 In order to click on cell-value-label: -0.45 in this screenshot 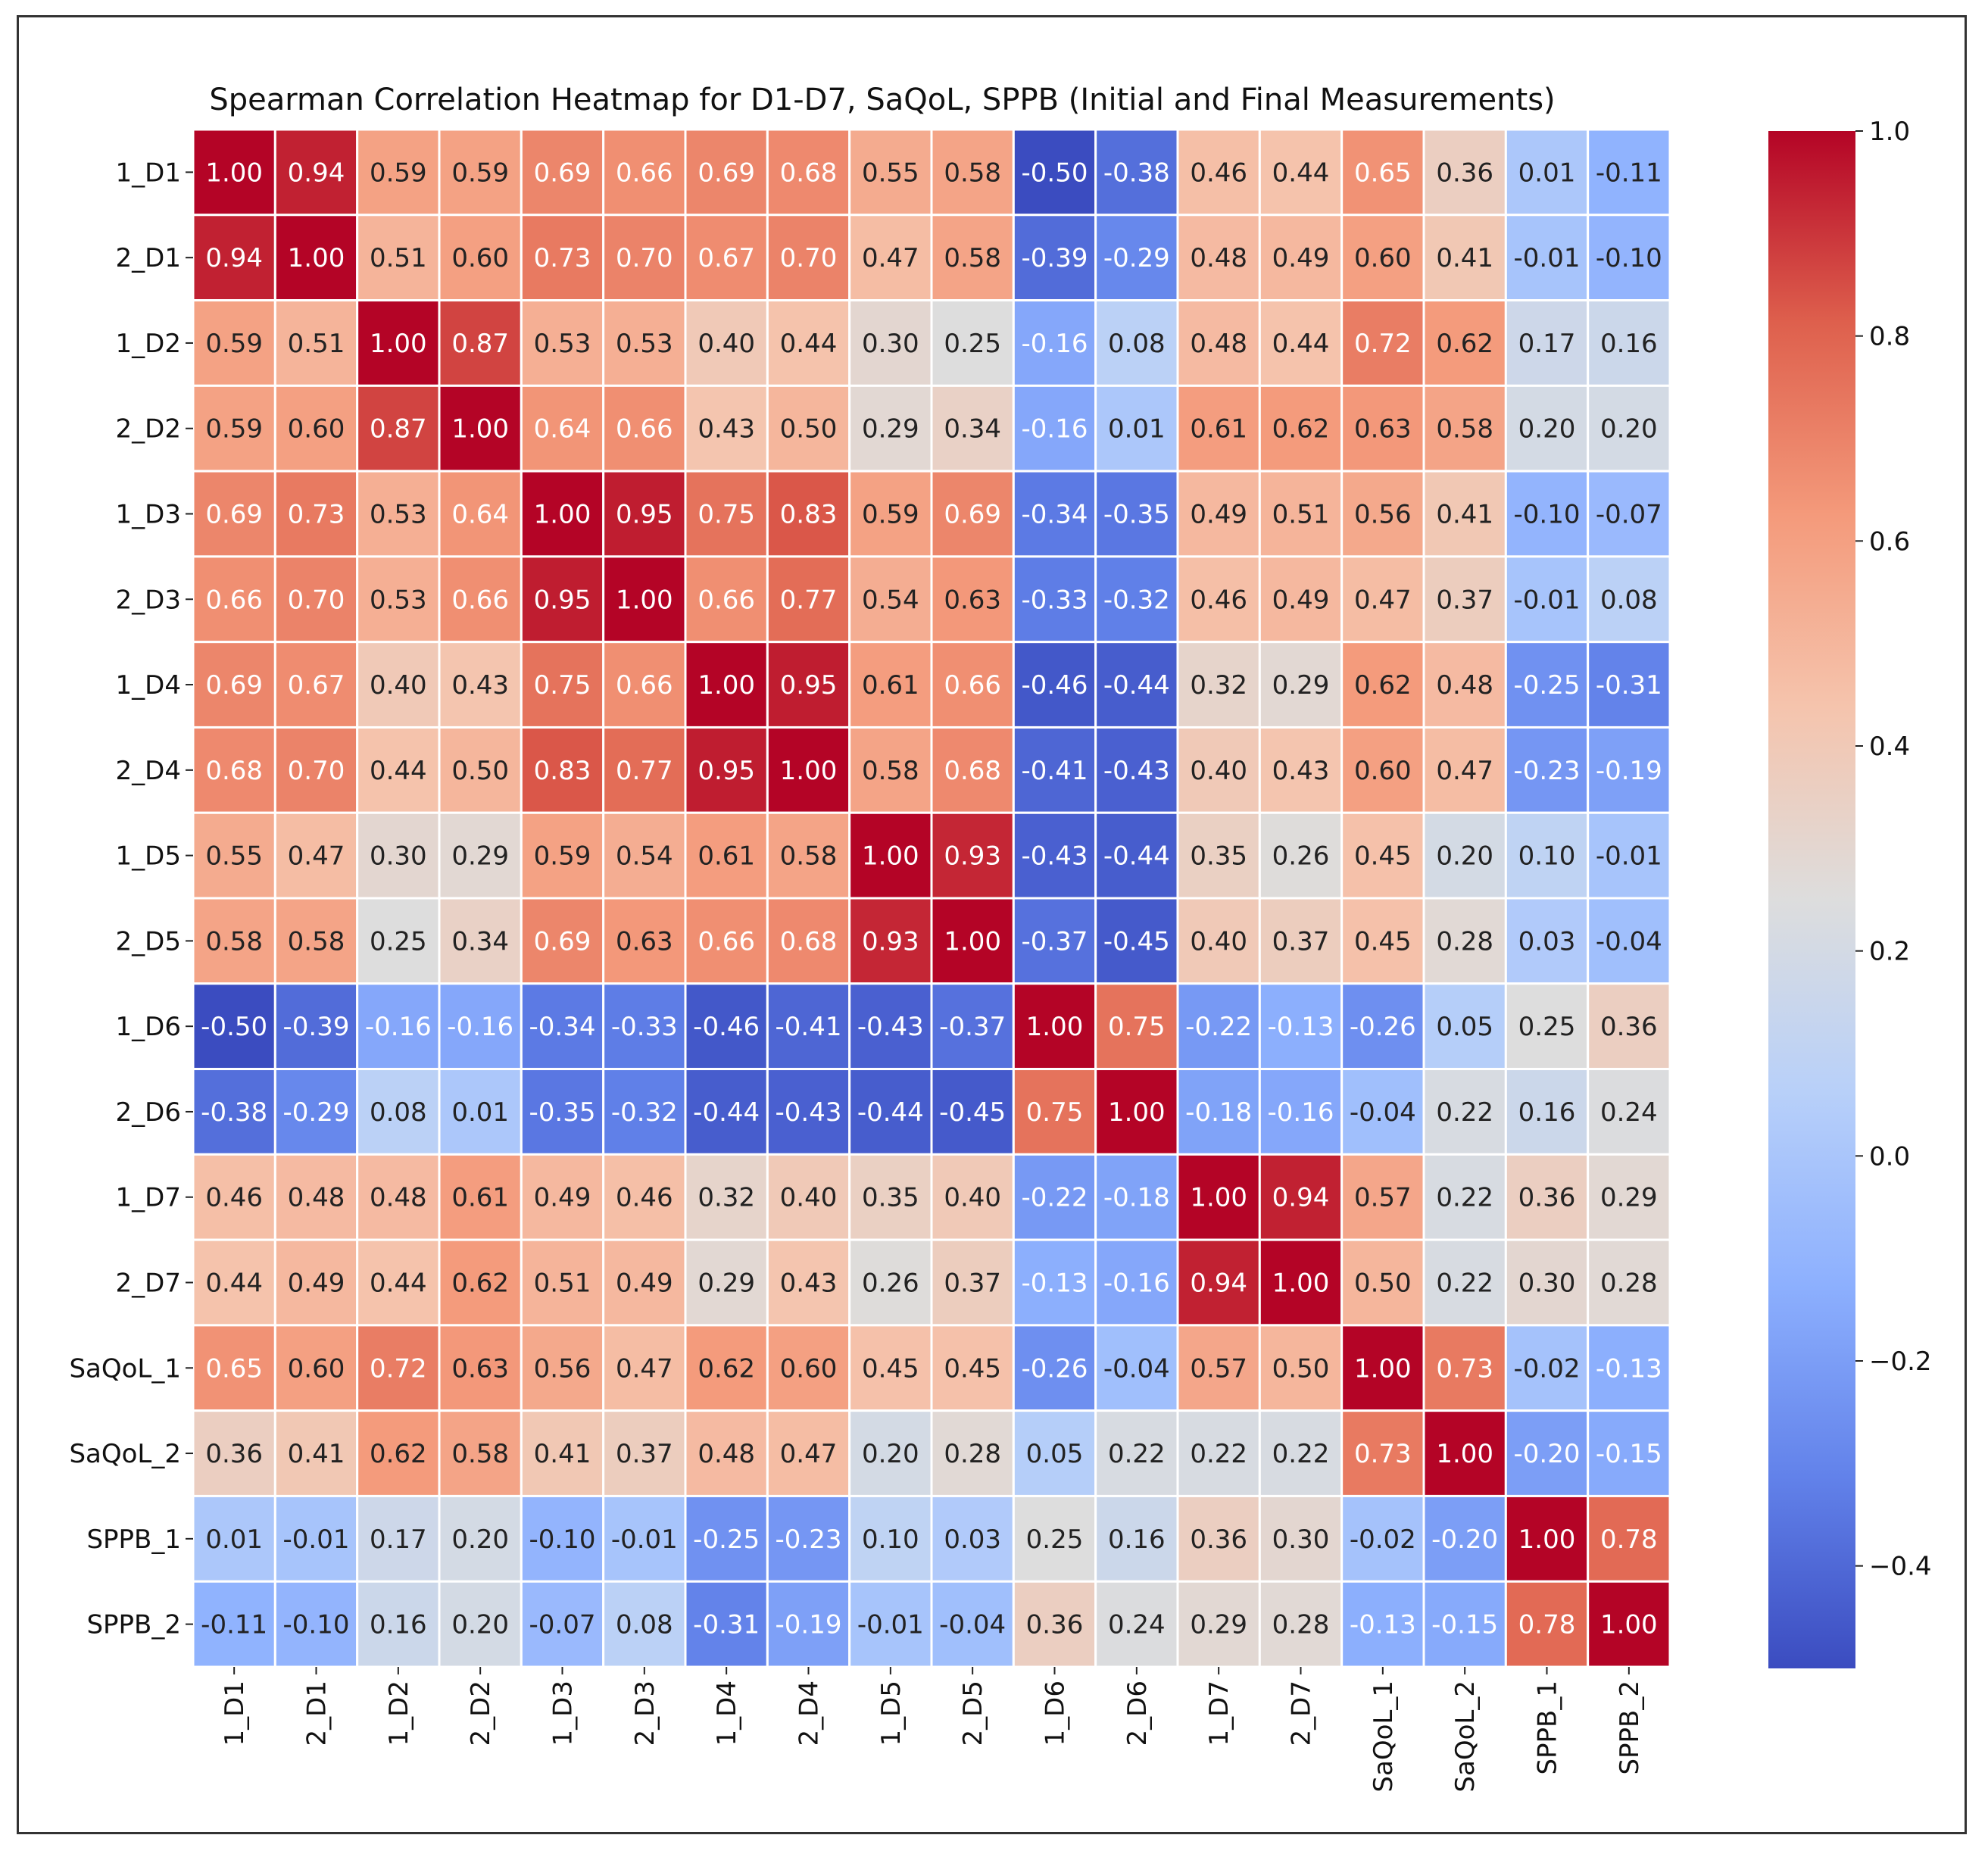, I will do `click(1136, 941)`.